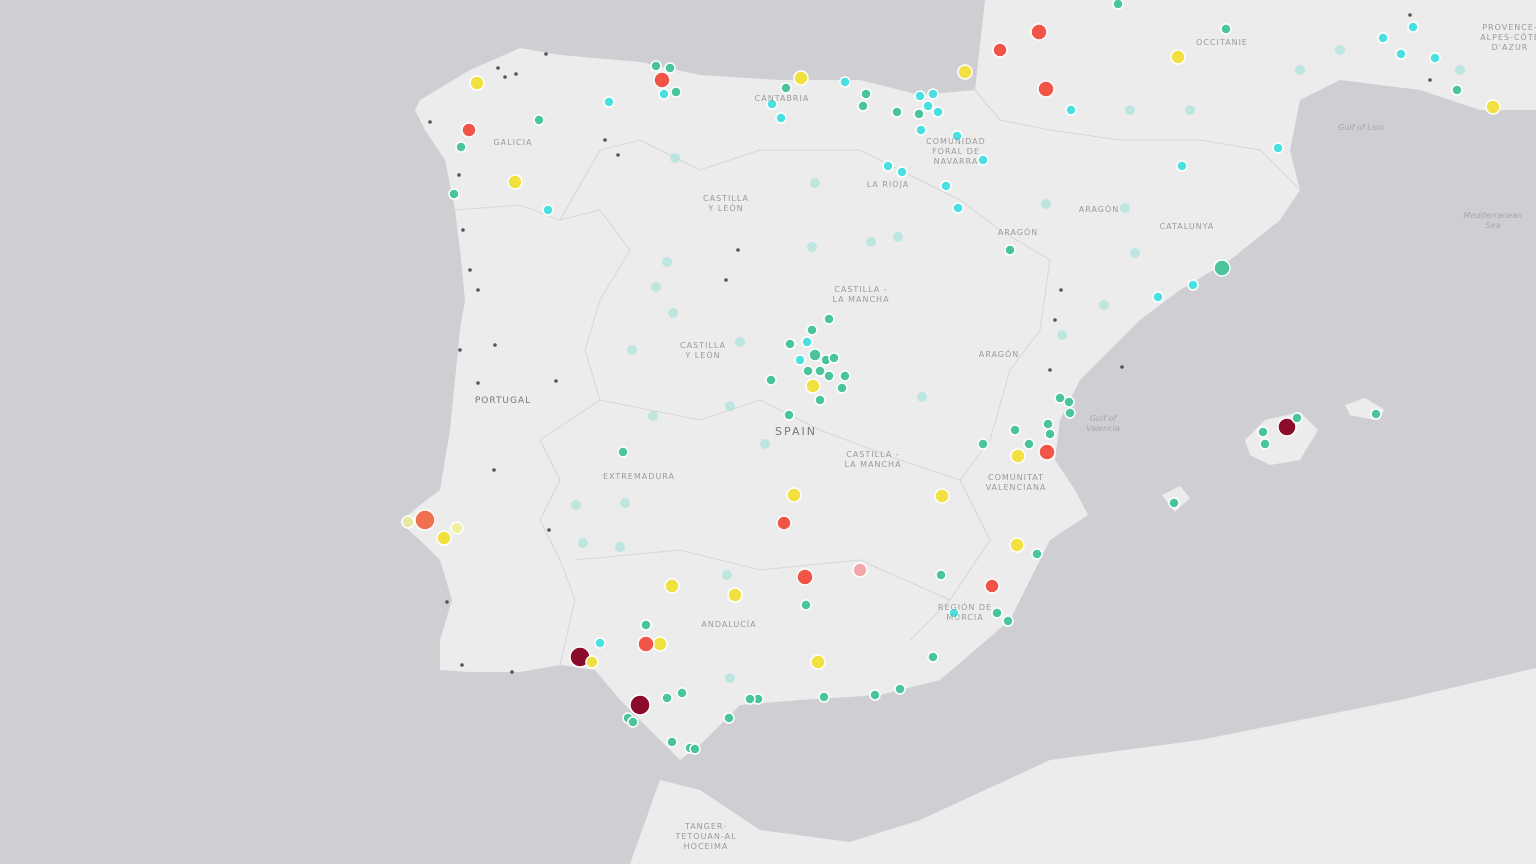 The image size is (1536, 864). Describe the element at coordinates (1103, 428) in the screenshot. I see `region-label: Valencia` at that location.